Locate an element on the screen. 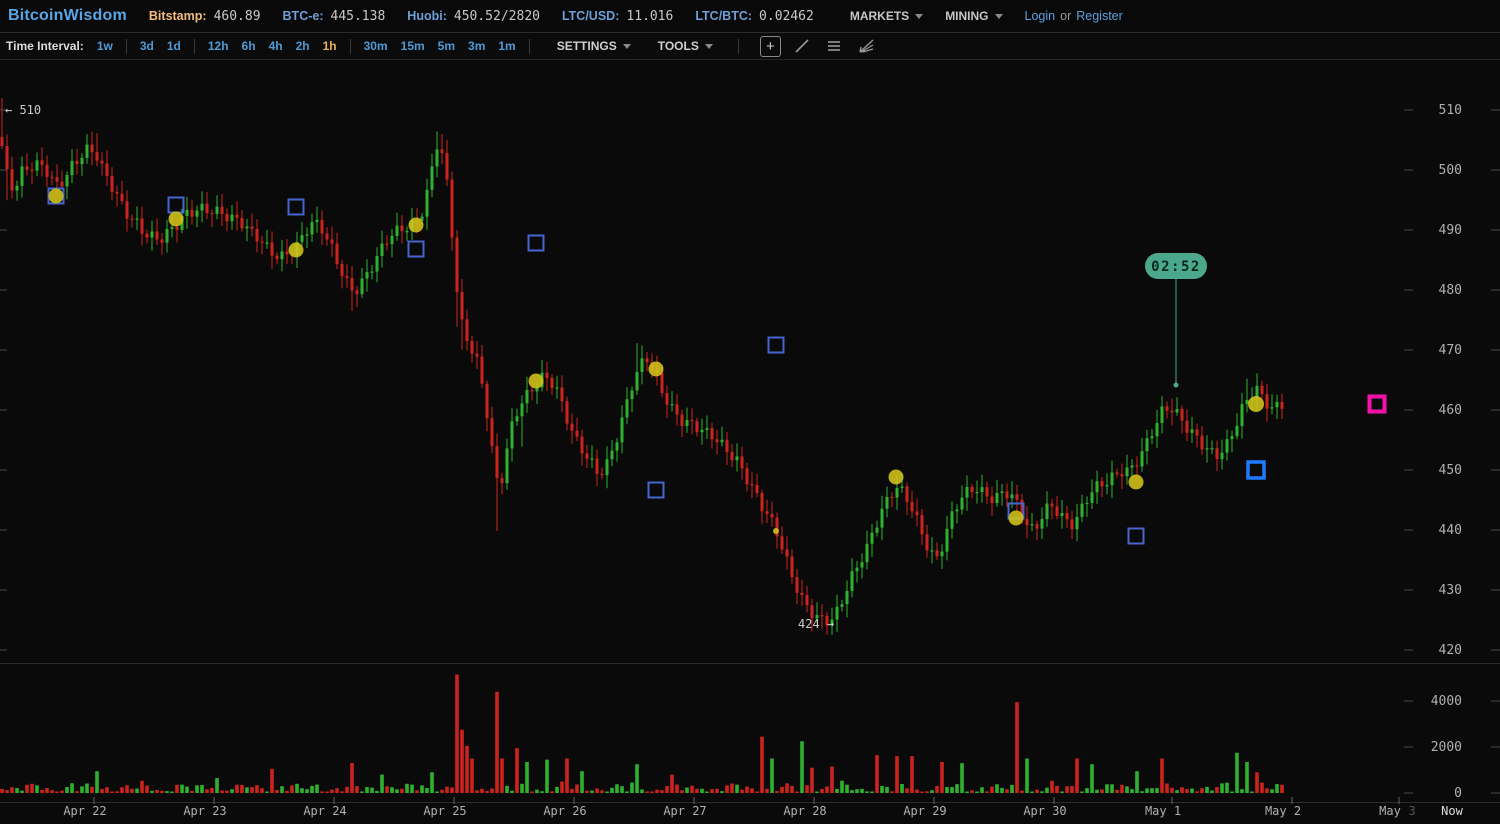 The image size is (1500, 824). axis-label: May 2 is located at coordinates (1283, 811).